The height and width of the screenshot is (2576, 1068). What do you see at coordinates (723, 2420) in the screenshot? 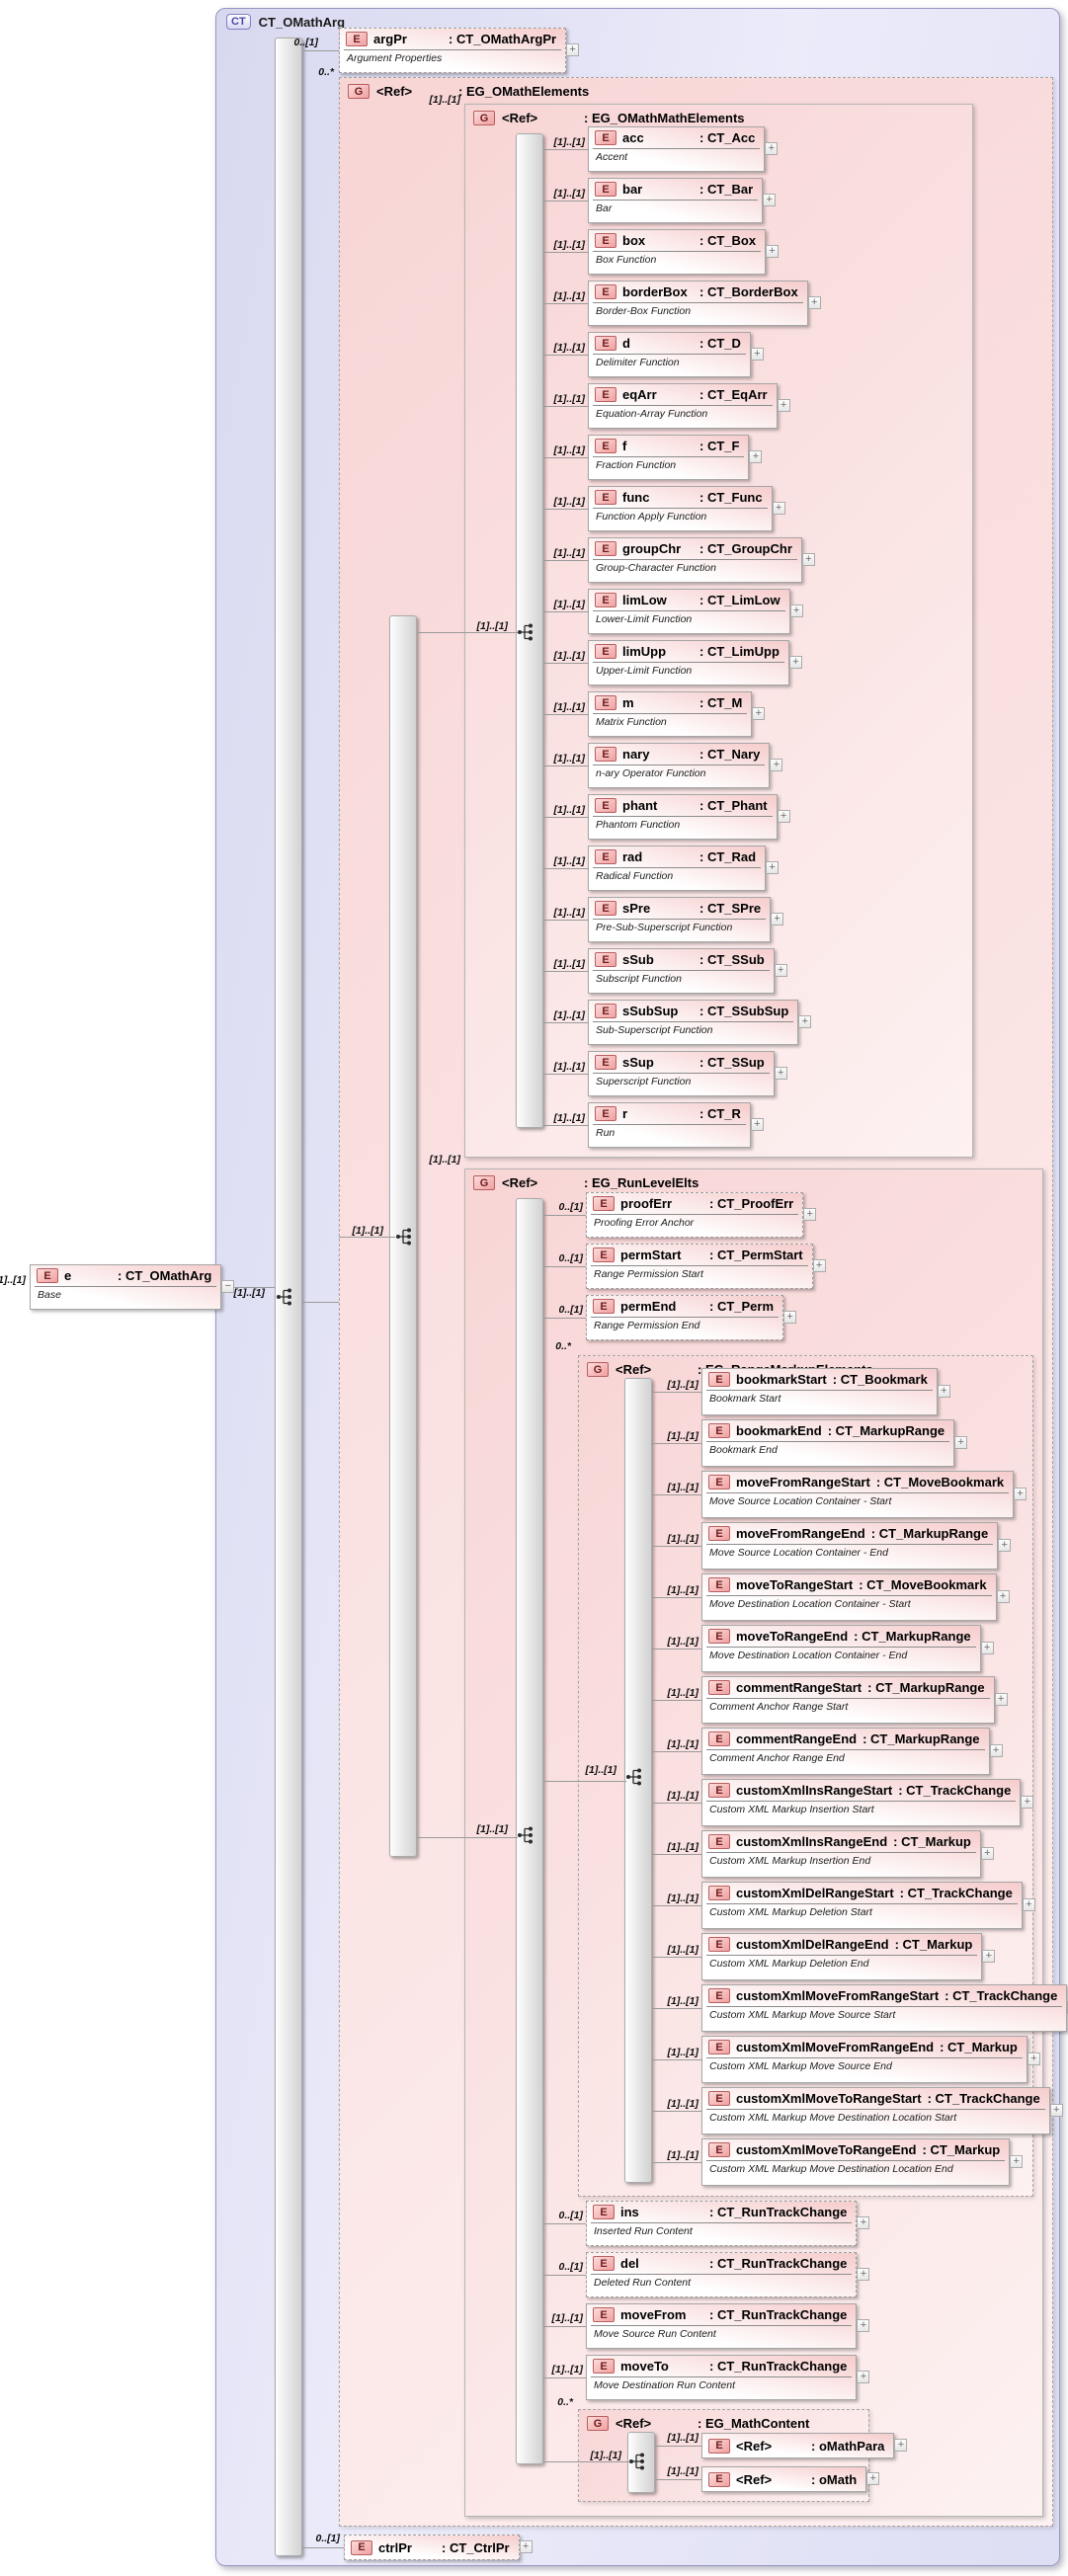
I see `group-header-eg-mathcontent: G <Ref>: EG_MathContent` at bounding box center [723, 2420].